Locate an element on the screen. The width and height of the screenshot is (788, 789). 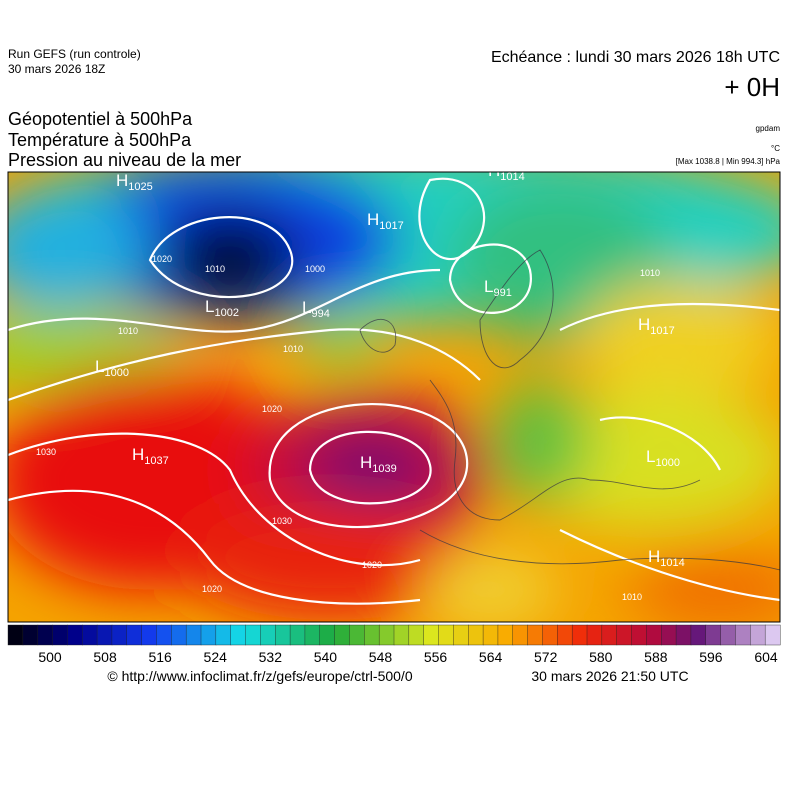
center-value: 1025 is located at coordinates (140, 187).